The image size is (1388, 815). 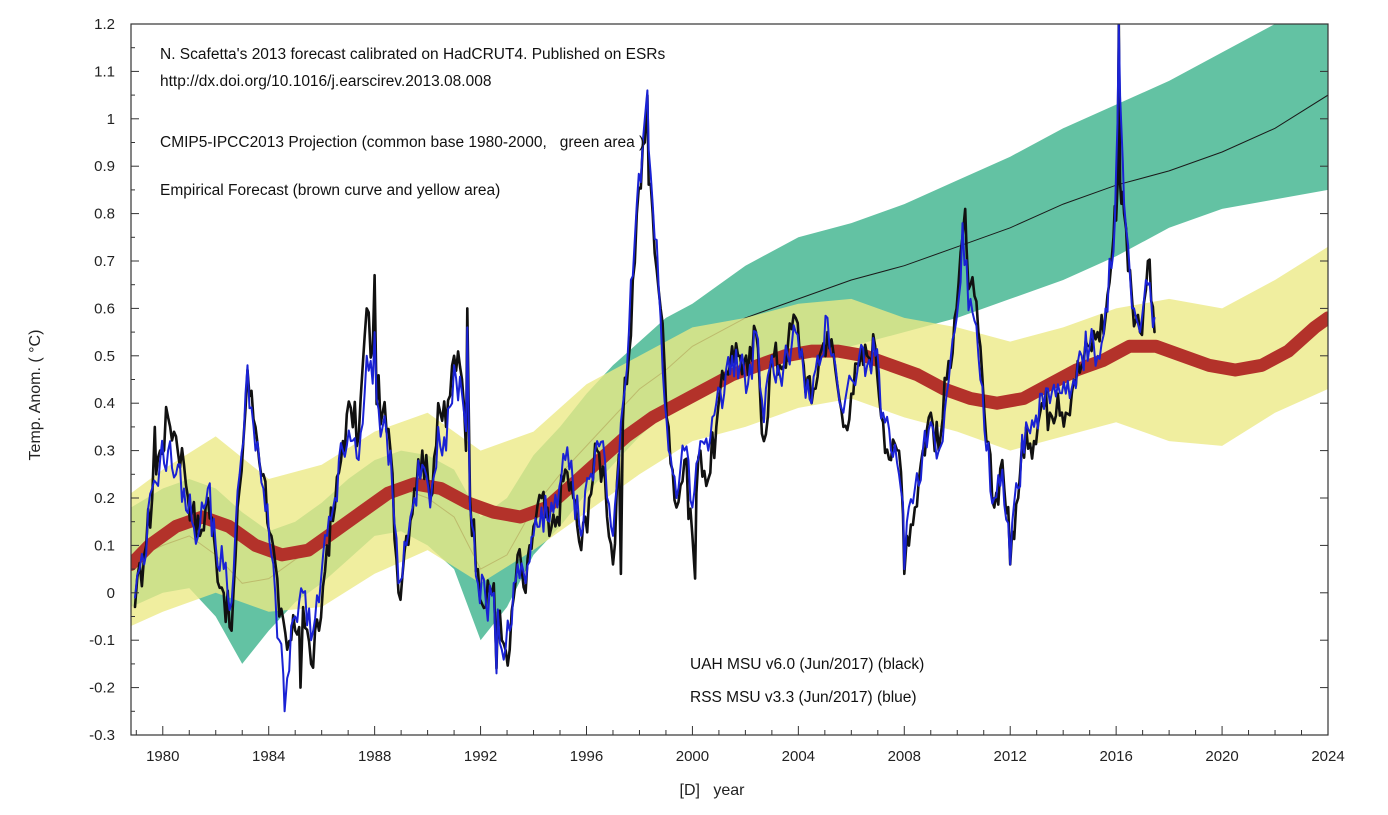 What do you see at coordinates (1115, 756) in the screenshot?
I see `x-tick-label: 2016` at bounding box center [1115, 756].